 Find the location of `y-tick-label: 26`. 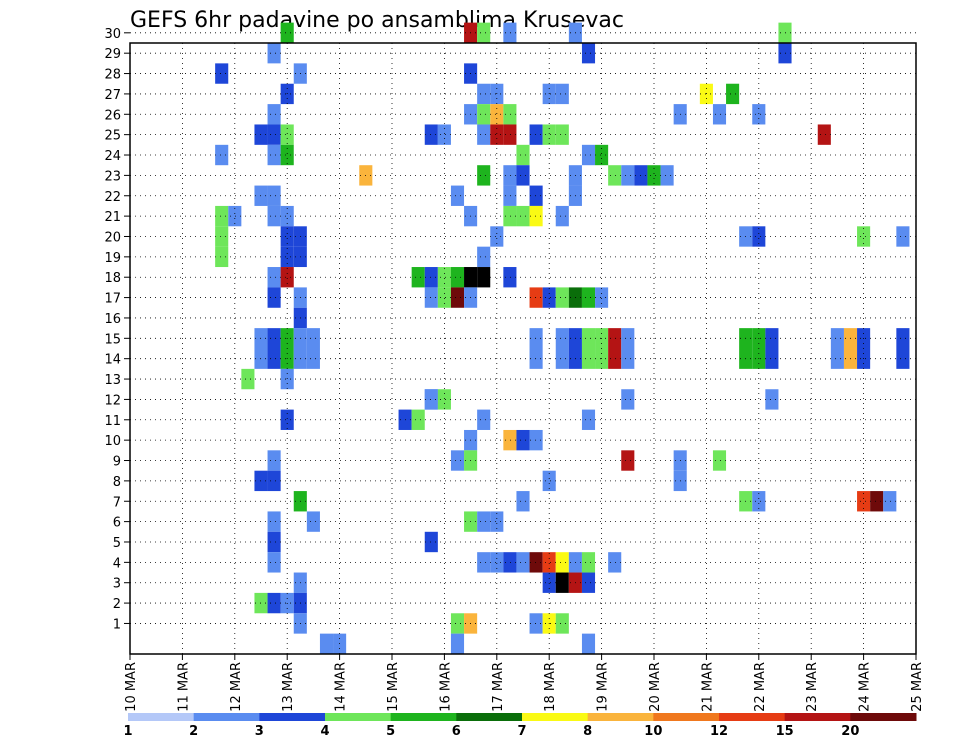

y-tick-label: 26 is located at coordinates (112, 115).